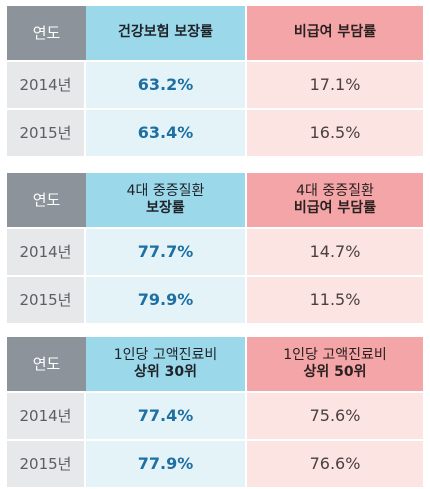 The height and width of the screenshot is (489, 430). I want to click on cell-burden-value: 16.5%, so click(335, 134).